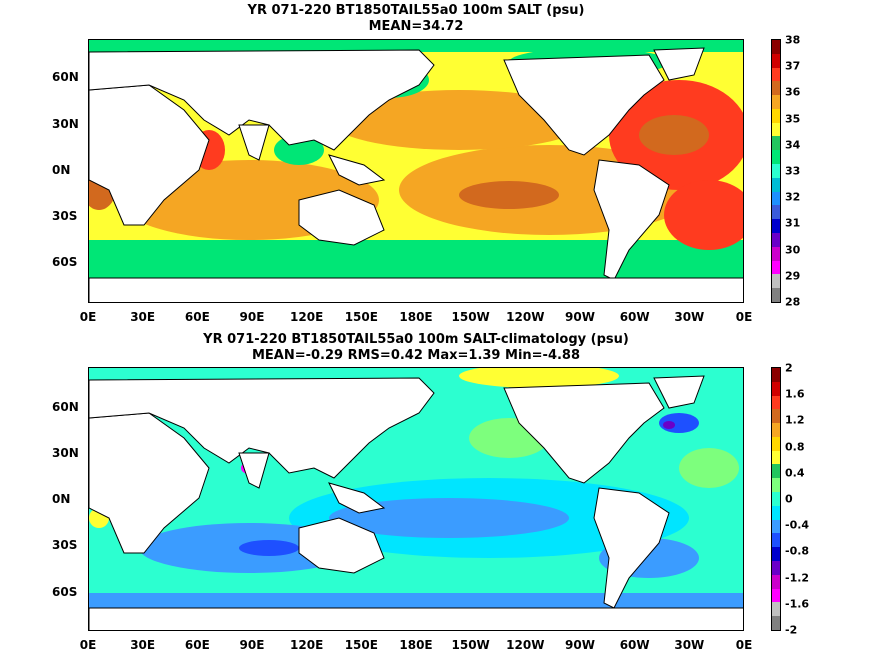  I want to click on bottom-lon-label: 30E, so click(143, 645).